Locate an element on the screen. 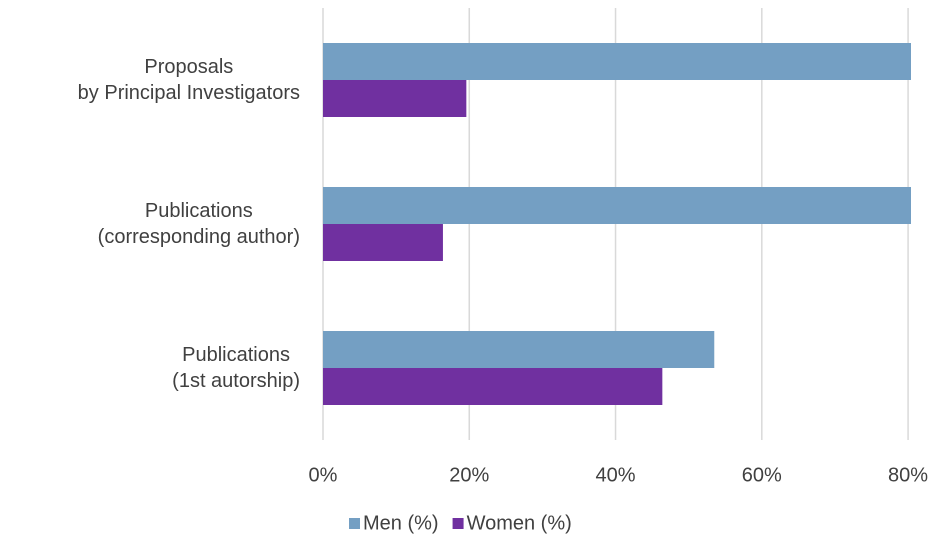  y-tick-label: Publications (1st autorship) is located at coordinates (236, 368).